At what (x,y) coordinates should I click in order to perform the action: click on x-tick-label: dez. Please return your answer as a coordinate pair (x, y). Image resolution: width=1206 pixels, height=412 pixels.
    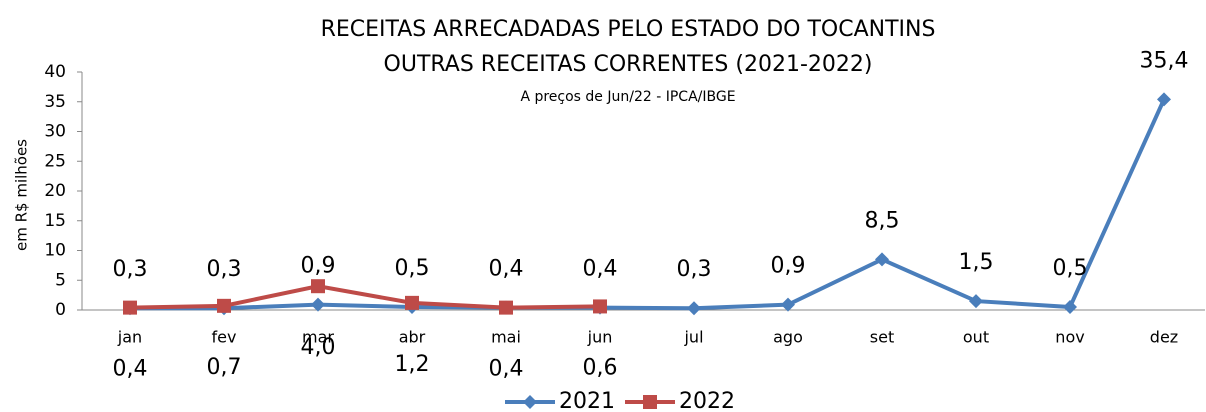
    Looking at the image, I should click on (1164, 337).